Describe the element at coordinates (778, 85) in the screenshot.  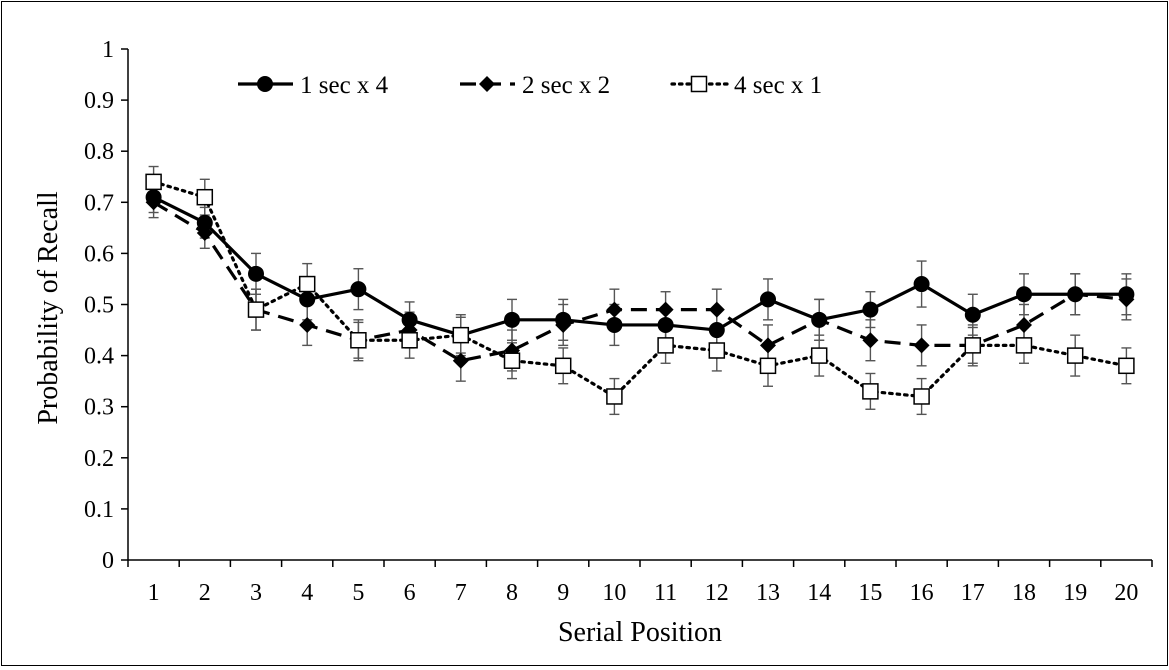
I see `legend-label-3: 4 sec x 1` at that location.